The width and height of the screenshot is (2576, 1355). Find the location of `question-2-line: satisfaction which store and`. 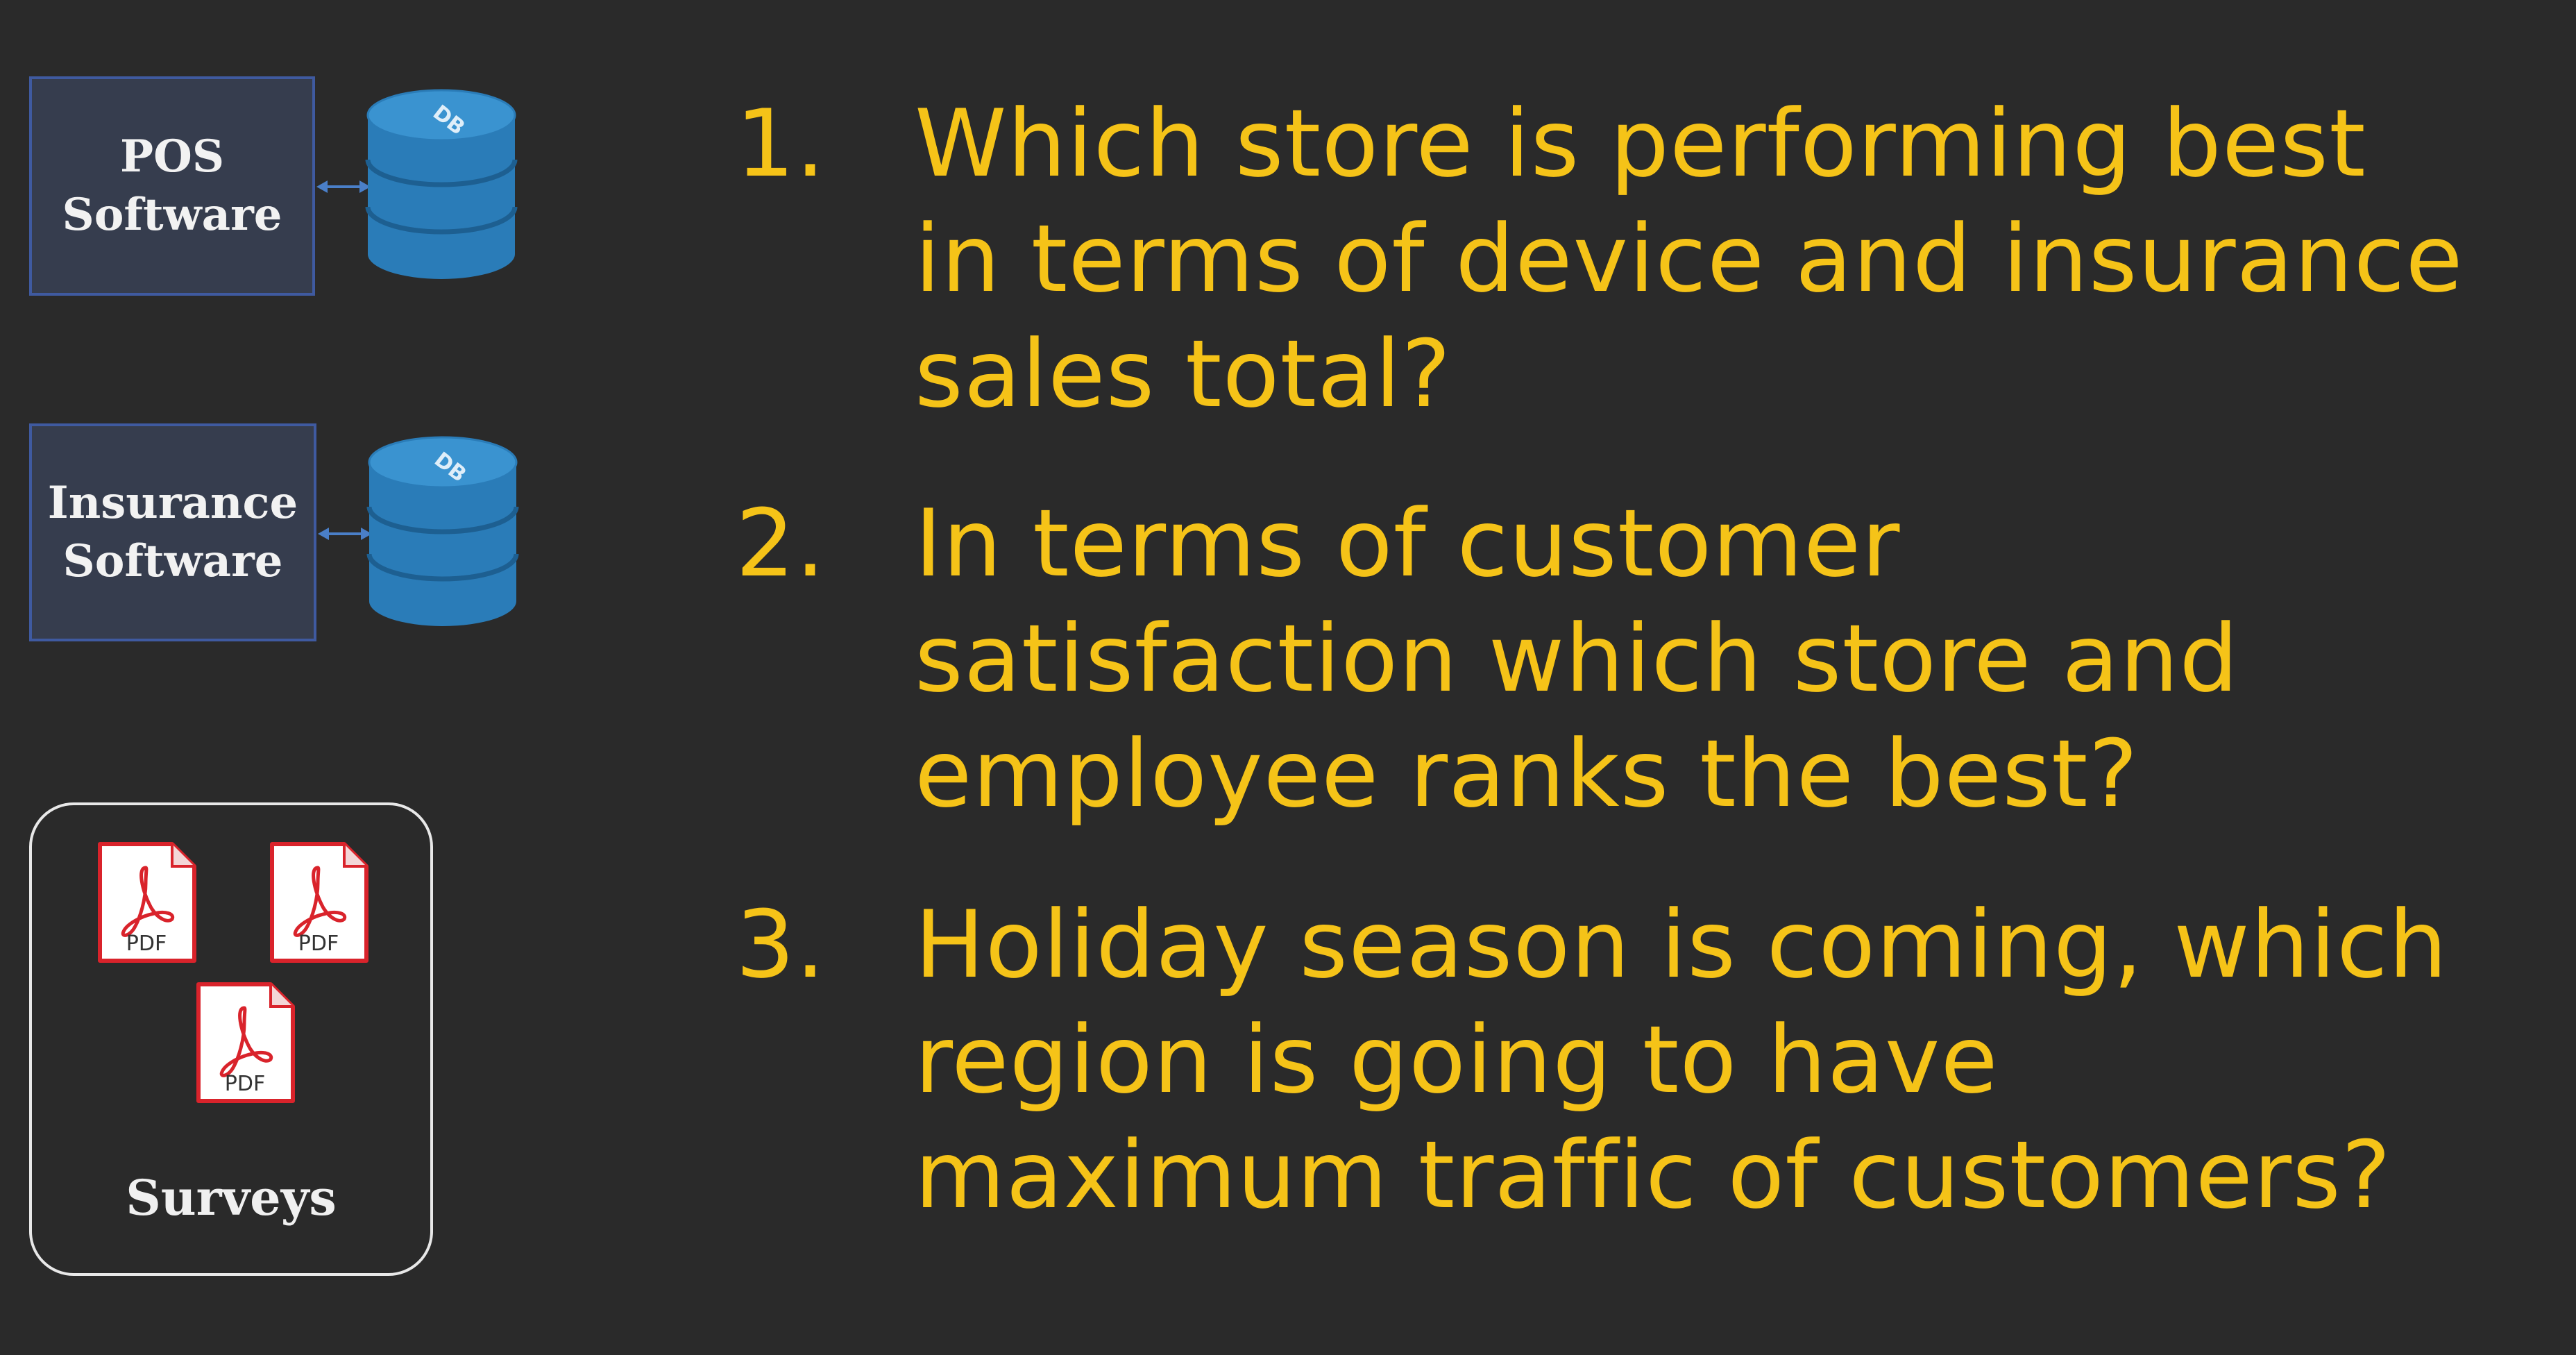

question-2-line: satisfaction which store and is located at coordinates (1577, 659).